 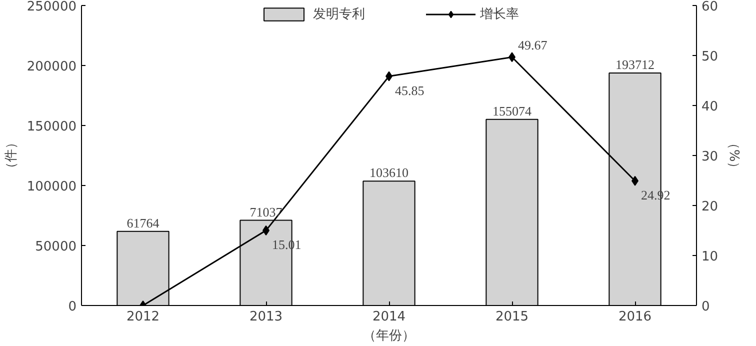 I want to click on data-label: 193712, so click(x=635, y=64).